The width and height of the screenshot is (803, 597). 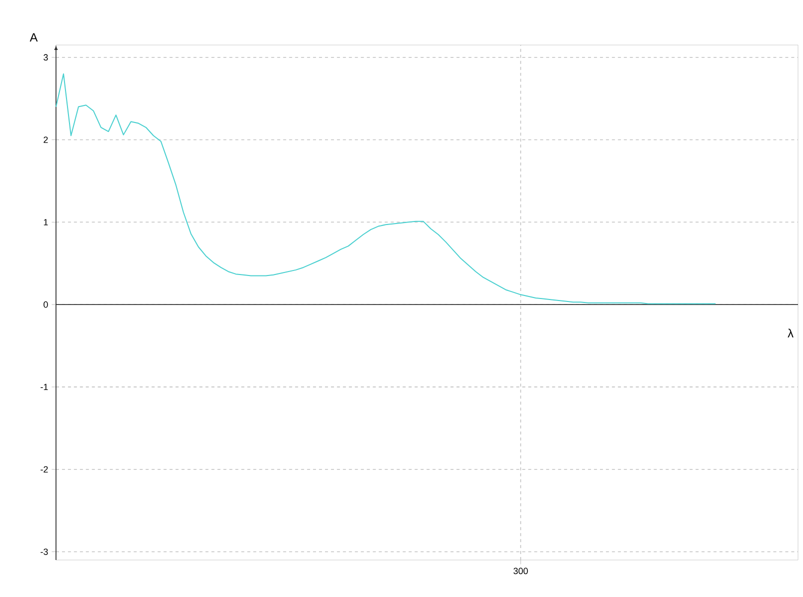 What do you see at coordinates (34, 37) in the screenshot?
I see `y-axis-title: A` at bounding box center [34, 37].